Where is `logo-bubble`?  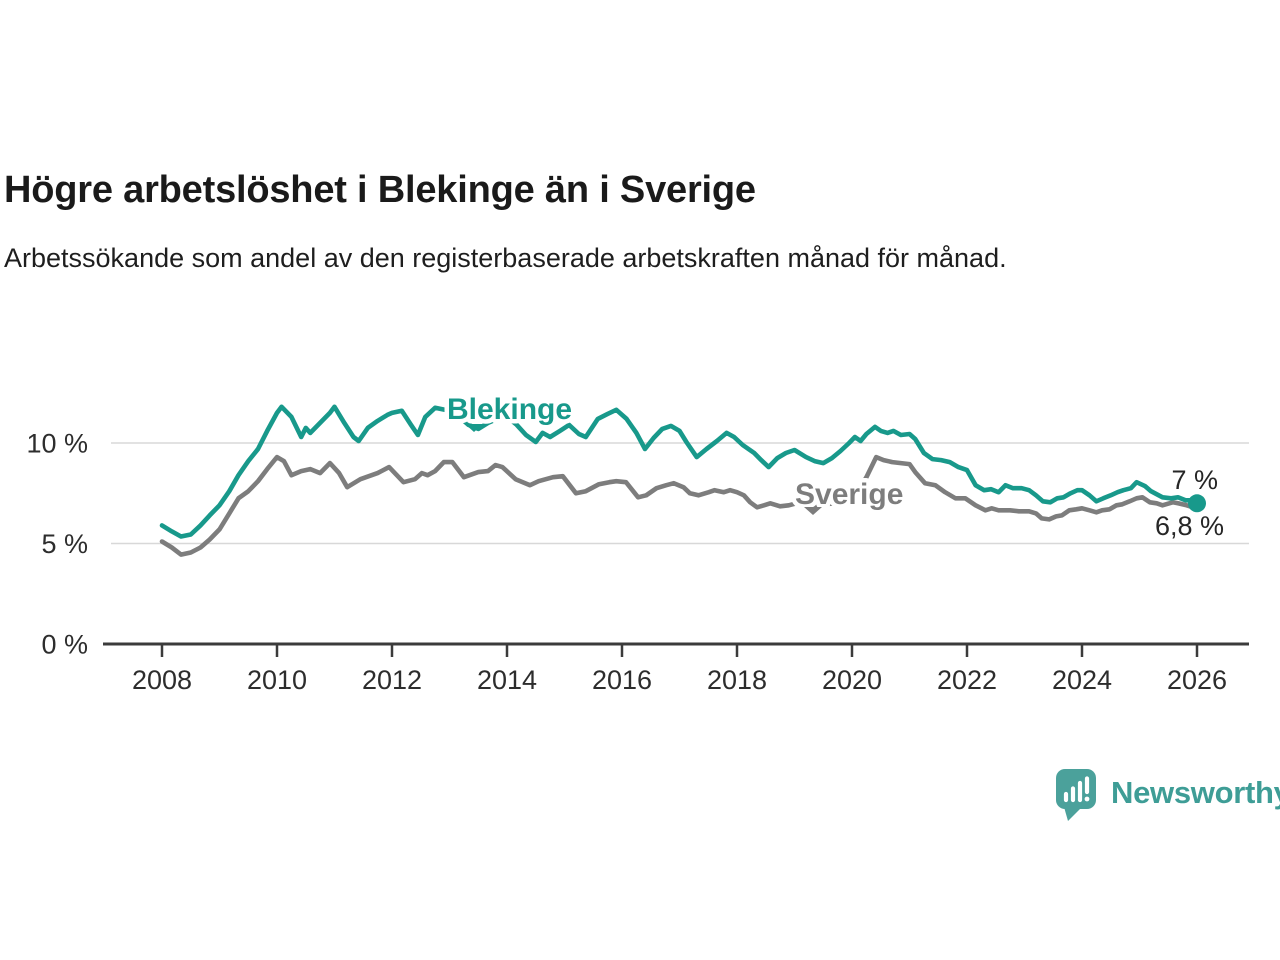 logo-bubble is located at coordinates (1076, 789).